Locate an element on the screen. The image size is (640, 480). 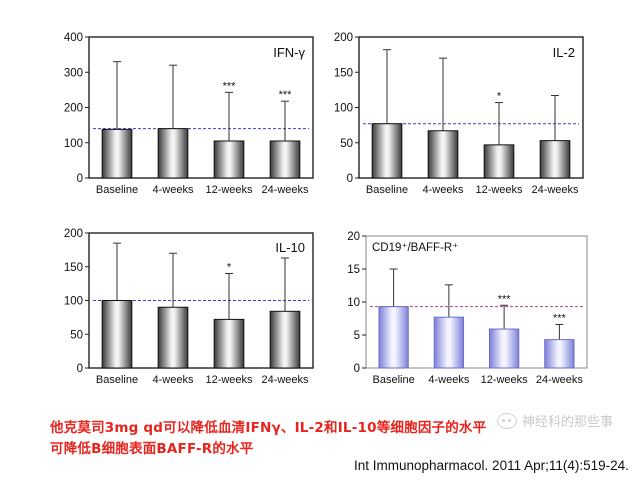
y-tick-label: 20 is located at coordinates (353, 237).